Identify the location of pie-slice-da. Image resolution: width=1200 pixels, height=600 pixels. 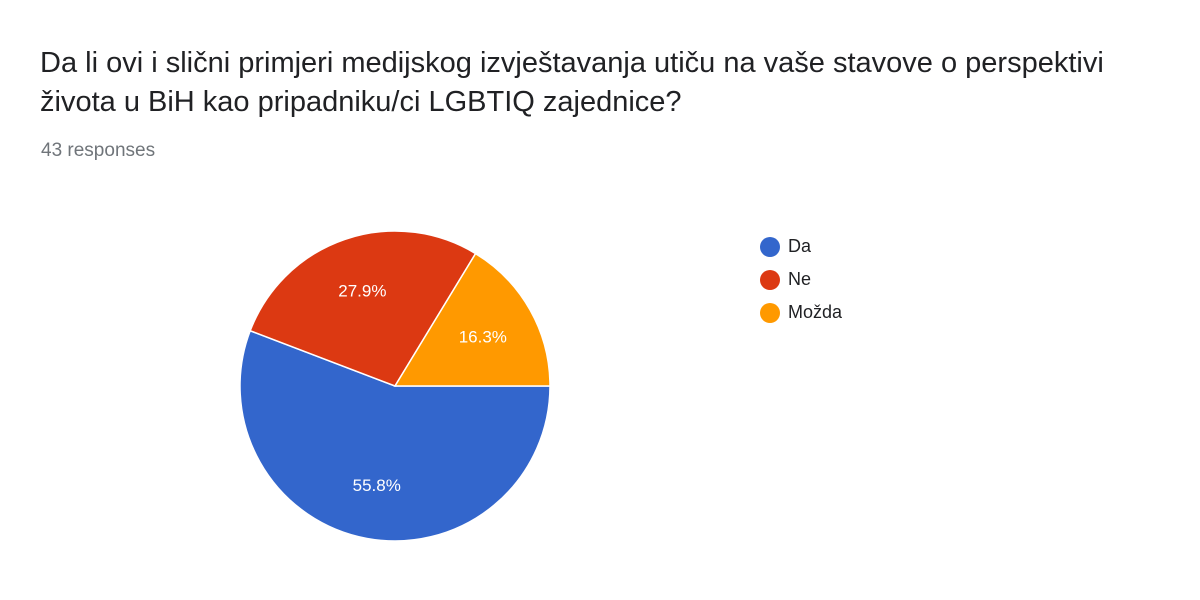
(395, 435).